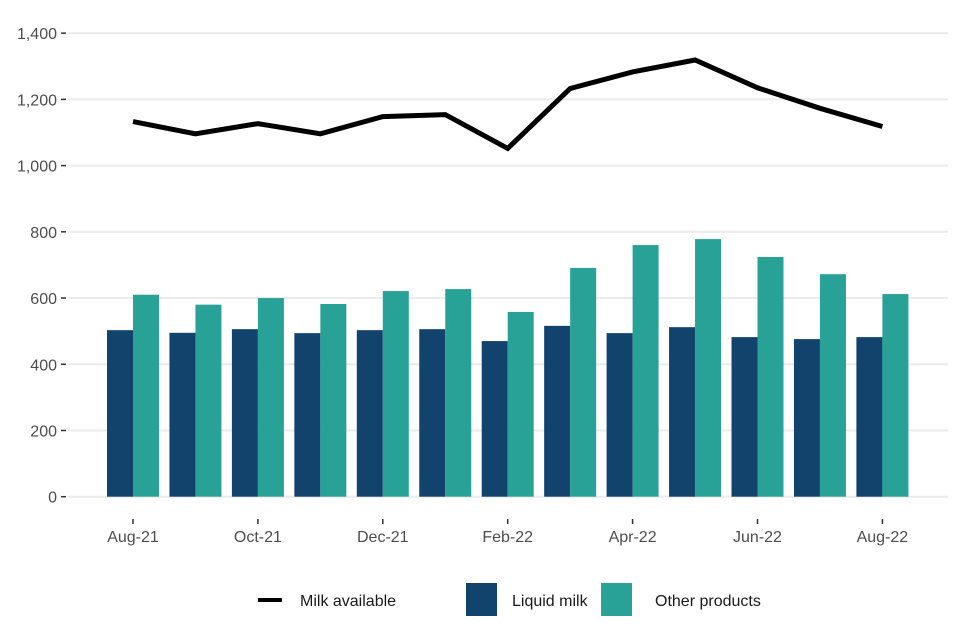 This screenshot has height=640, width=960. Describe the element at coordinates (37, 100) in the screenshot. I see `y-tick-label: 1,200` at that location.